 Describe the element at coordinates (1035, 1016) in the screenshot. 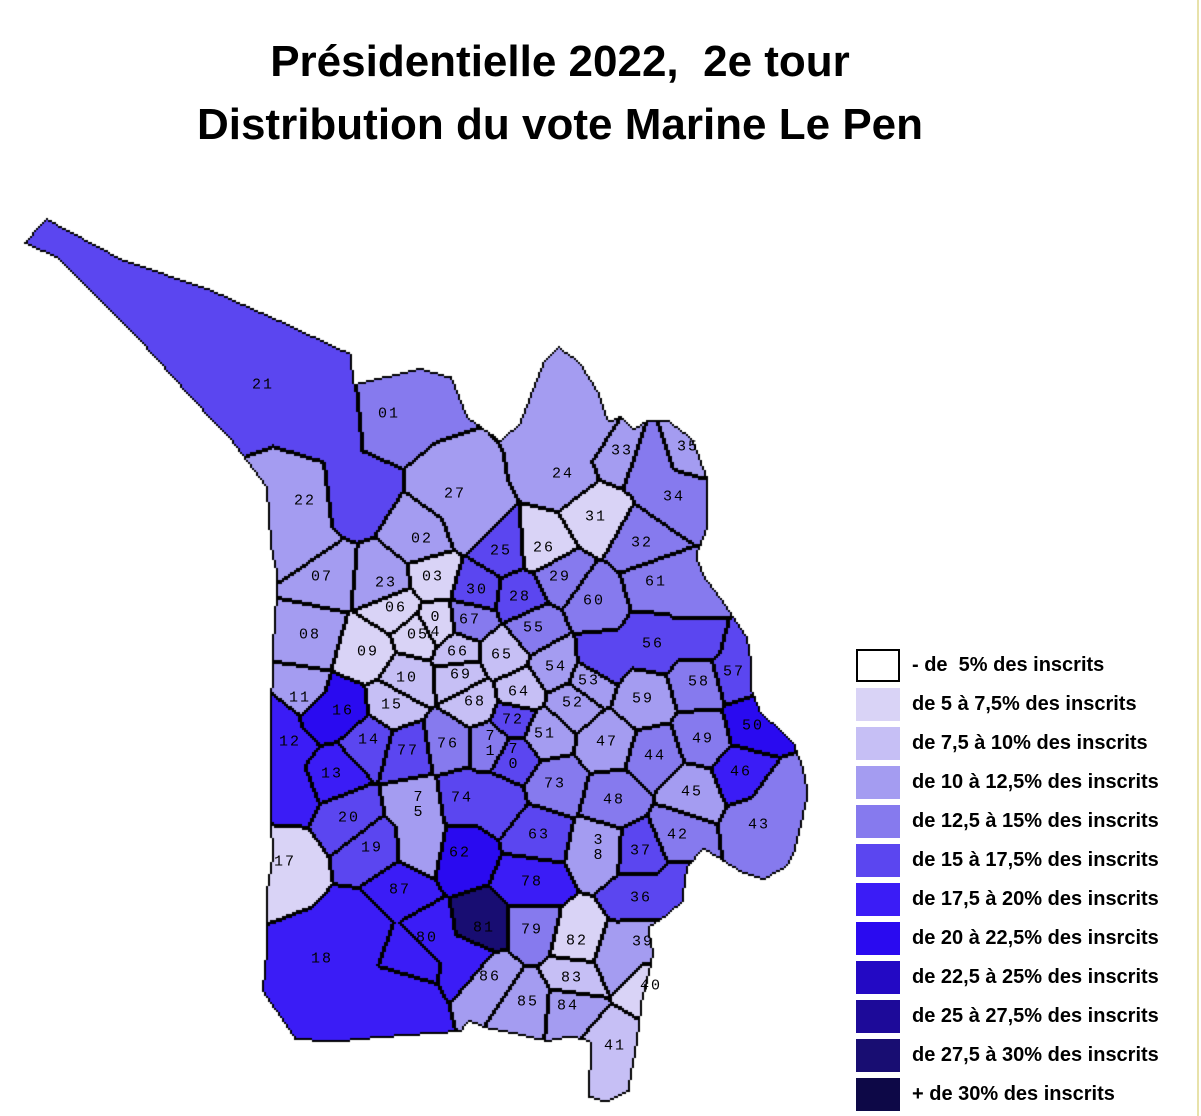

I see `legend-label: de 25 à 27,5% des inscrits` at that location.